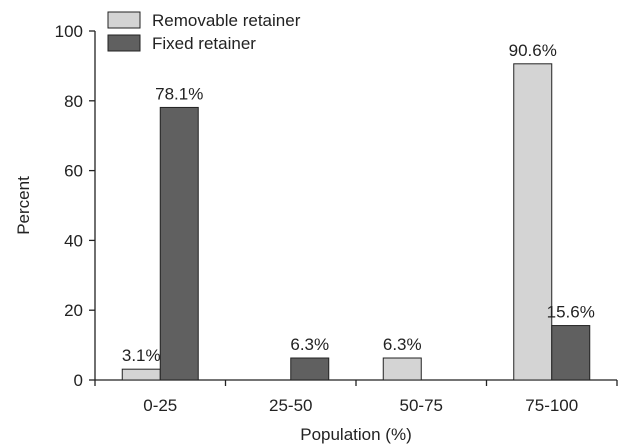 Image resolution: width=621 pixels, height=446 pixels. Describe the element at coordinates (533, 50) in the screenshot. I see `data-label: 90.6%` at that location.